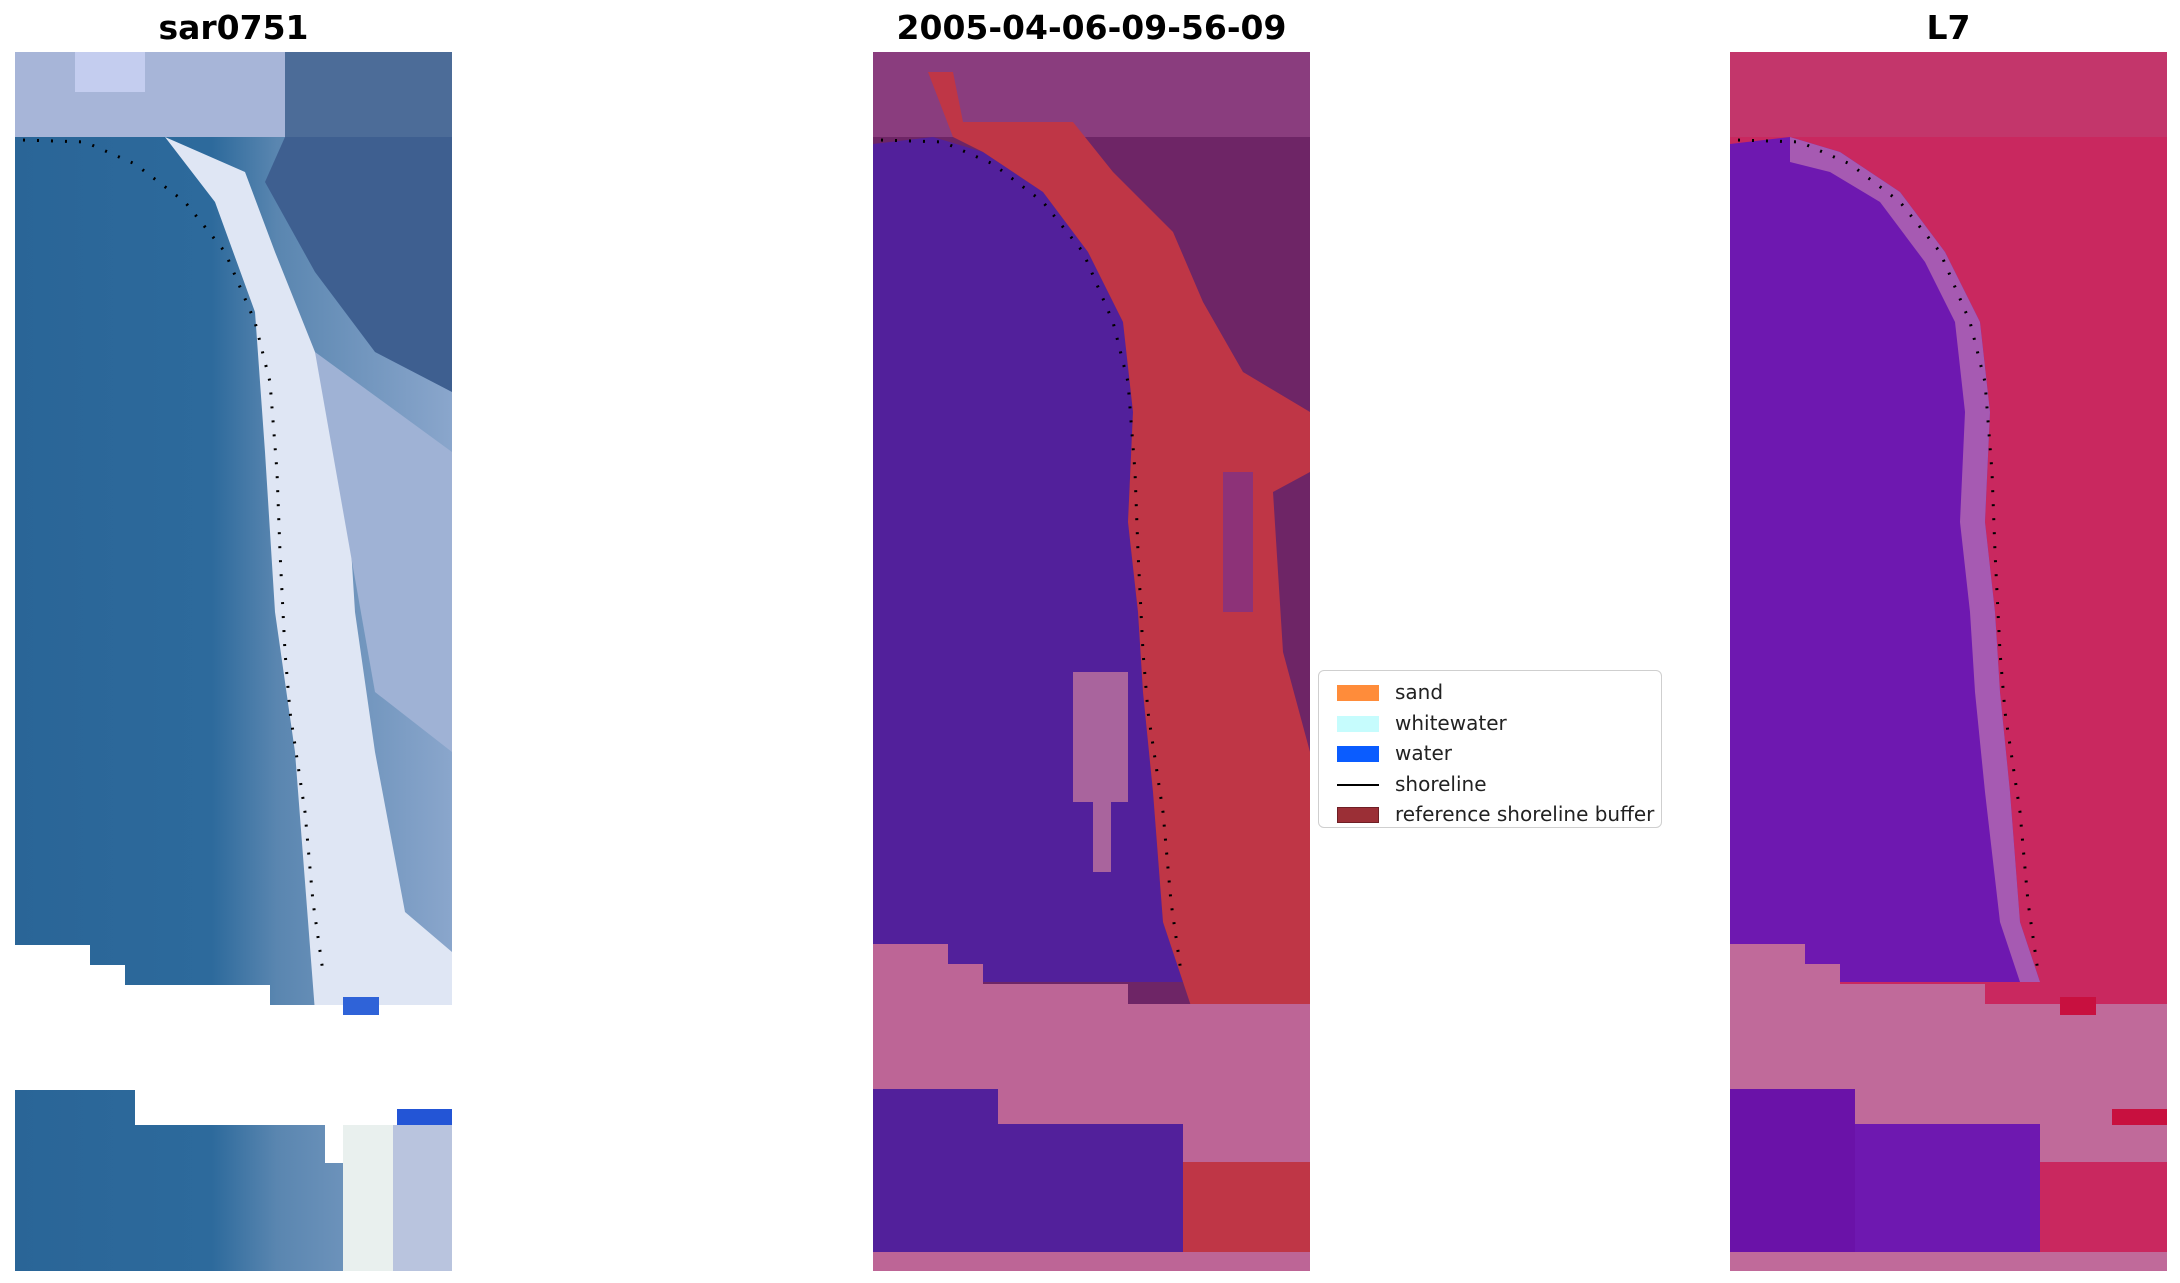 This screenshot has height=1283, width=2180. What do you see at coordinates (358, 264) in the screenshot?
I see `rgb-land-area` at bounding box center [358, 264].